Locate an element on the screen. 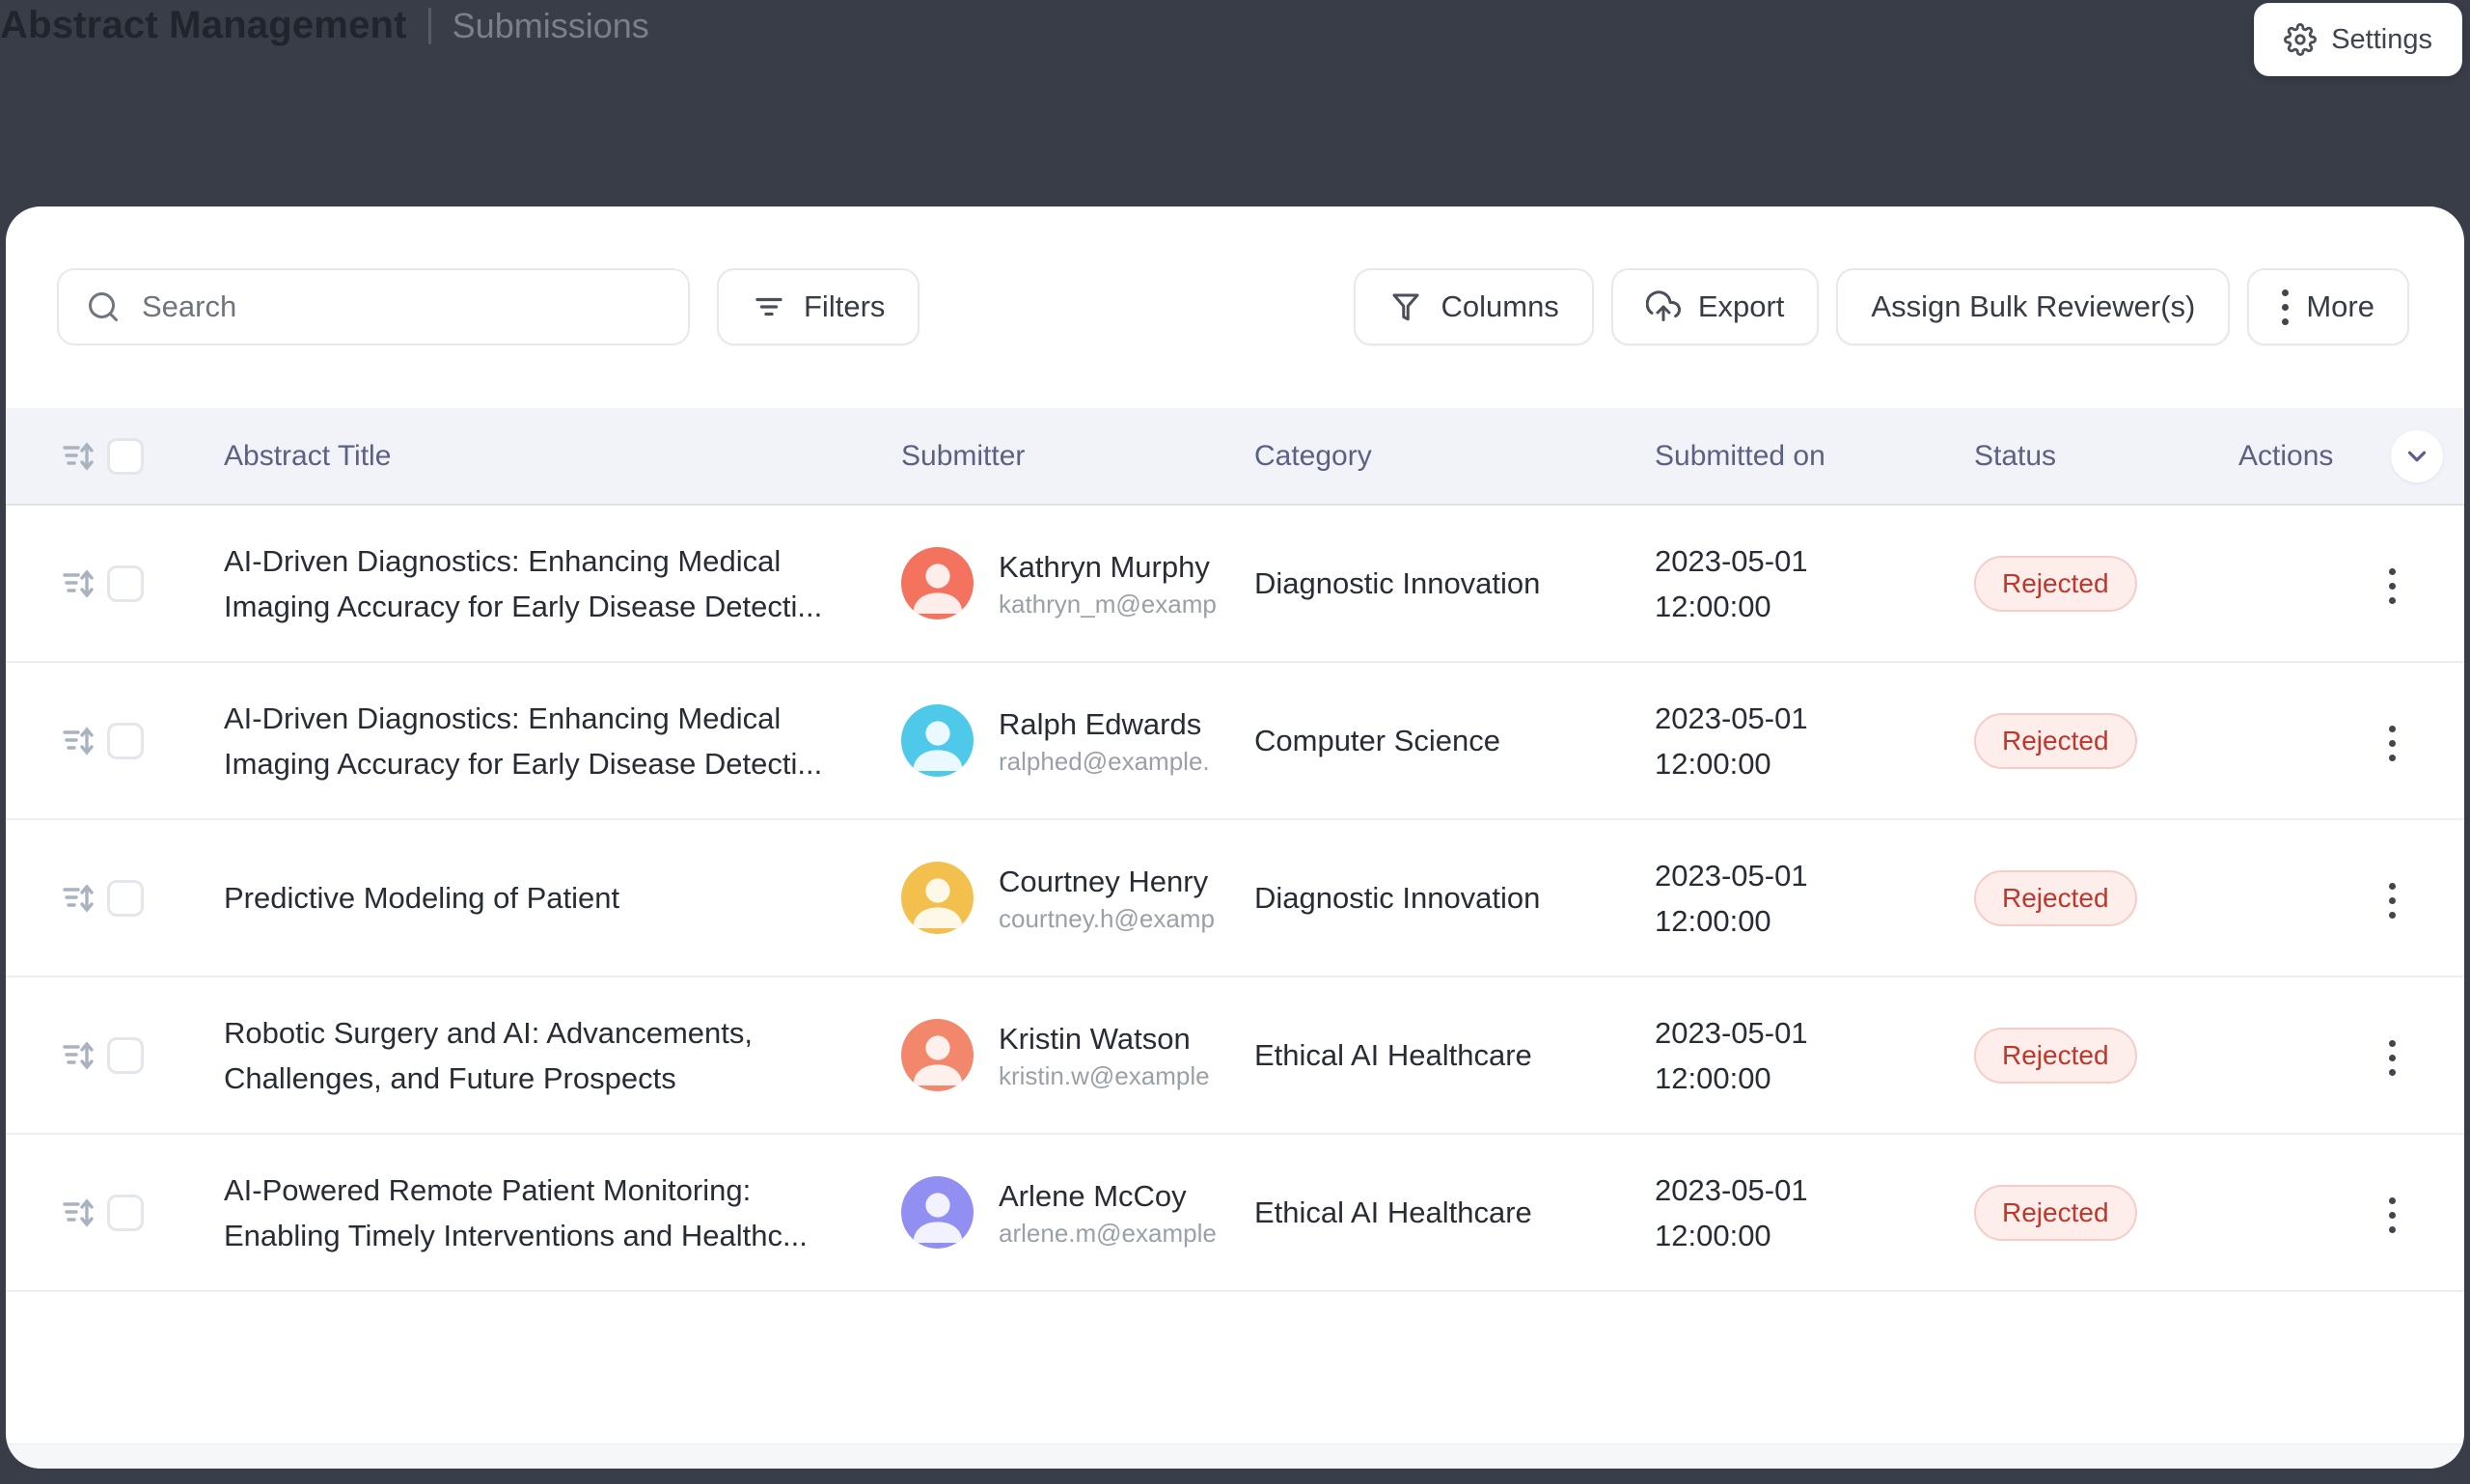  submitter-name: Arlene McCoy is located at coordinates (1093, 1195).